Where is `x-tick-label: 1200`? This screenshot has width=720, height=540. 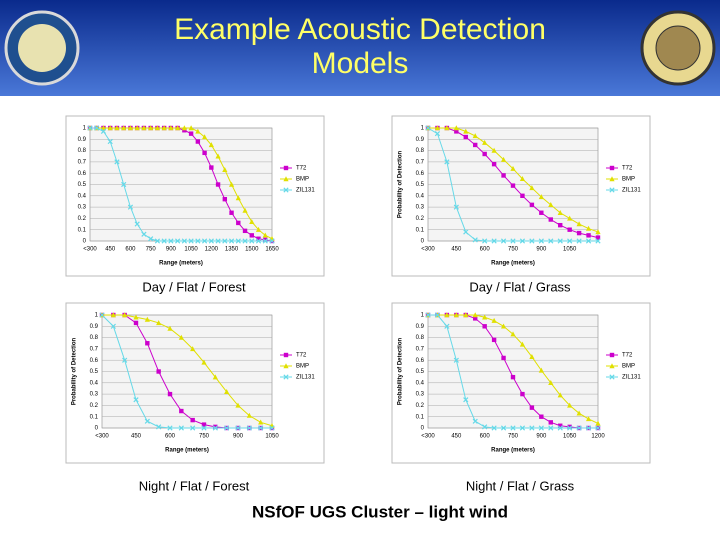
x-tick-label: 1200 is located at coordinates (212, 250).